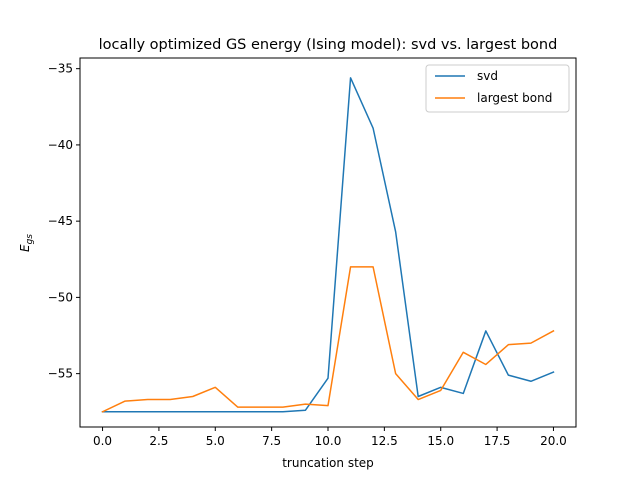  What do you see at coordinates (384, 441) in the screenshot?
I see `x-tick-label: 12.5` at bounding box center [384, 441].